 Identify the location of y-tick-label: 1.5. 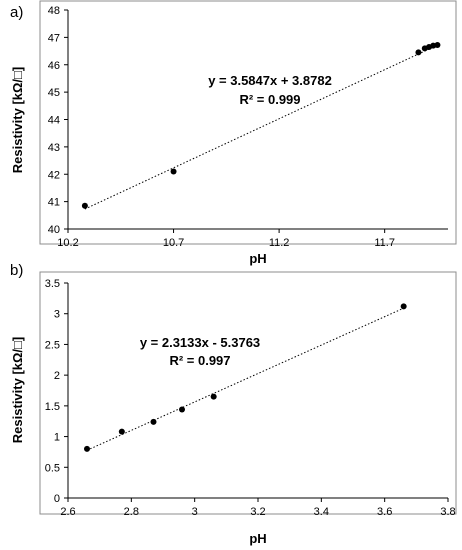
(52, 407).